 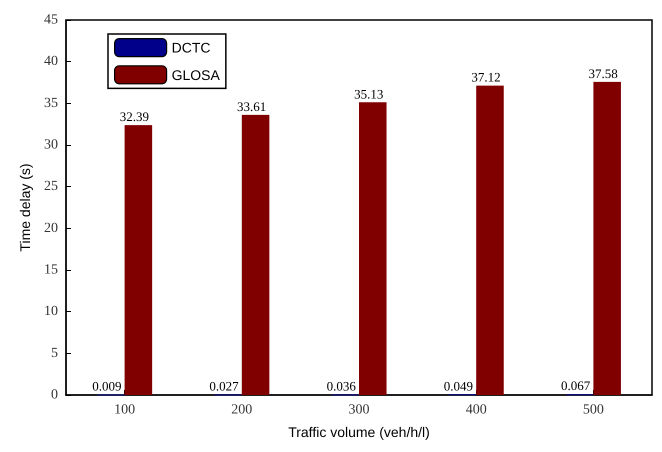 I want to click on data-label: 0.036, so click(x=341, y=386).